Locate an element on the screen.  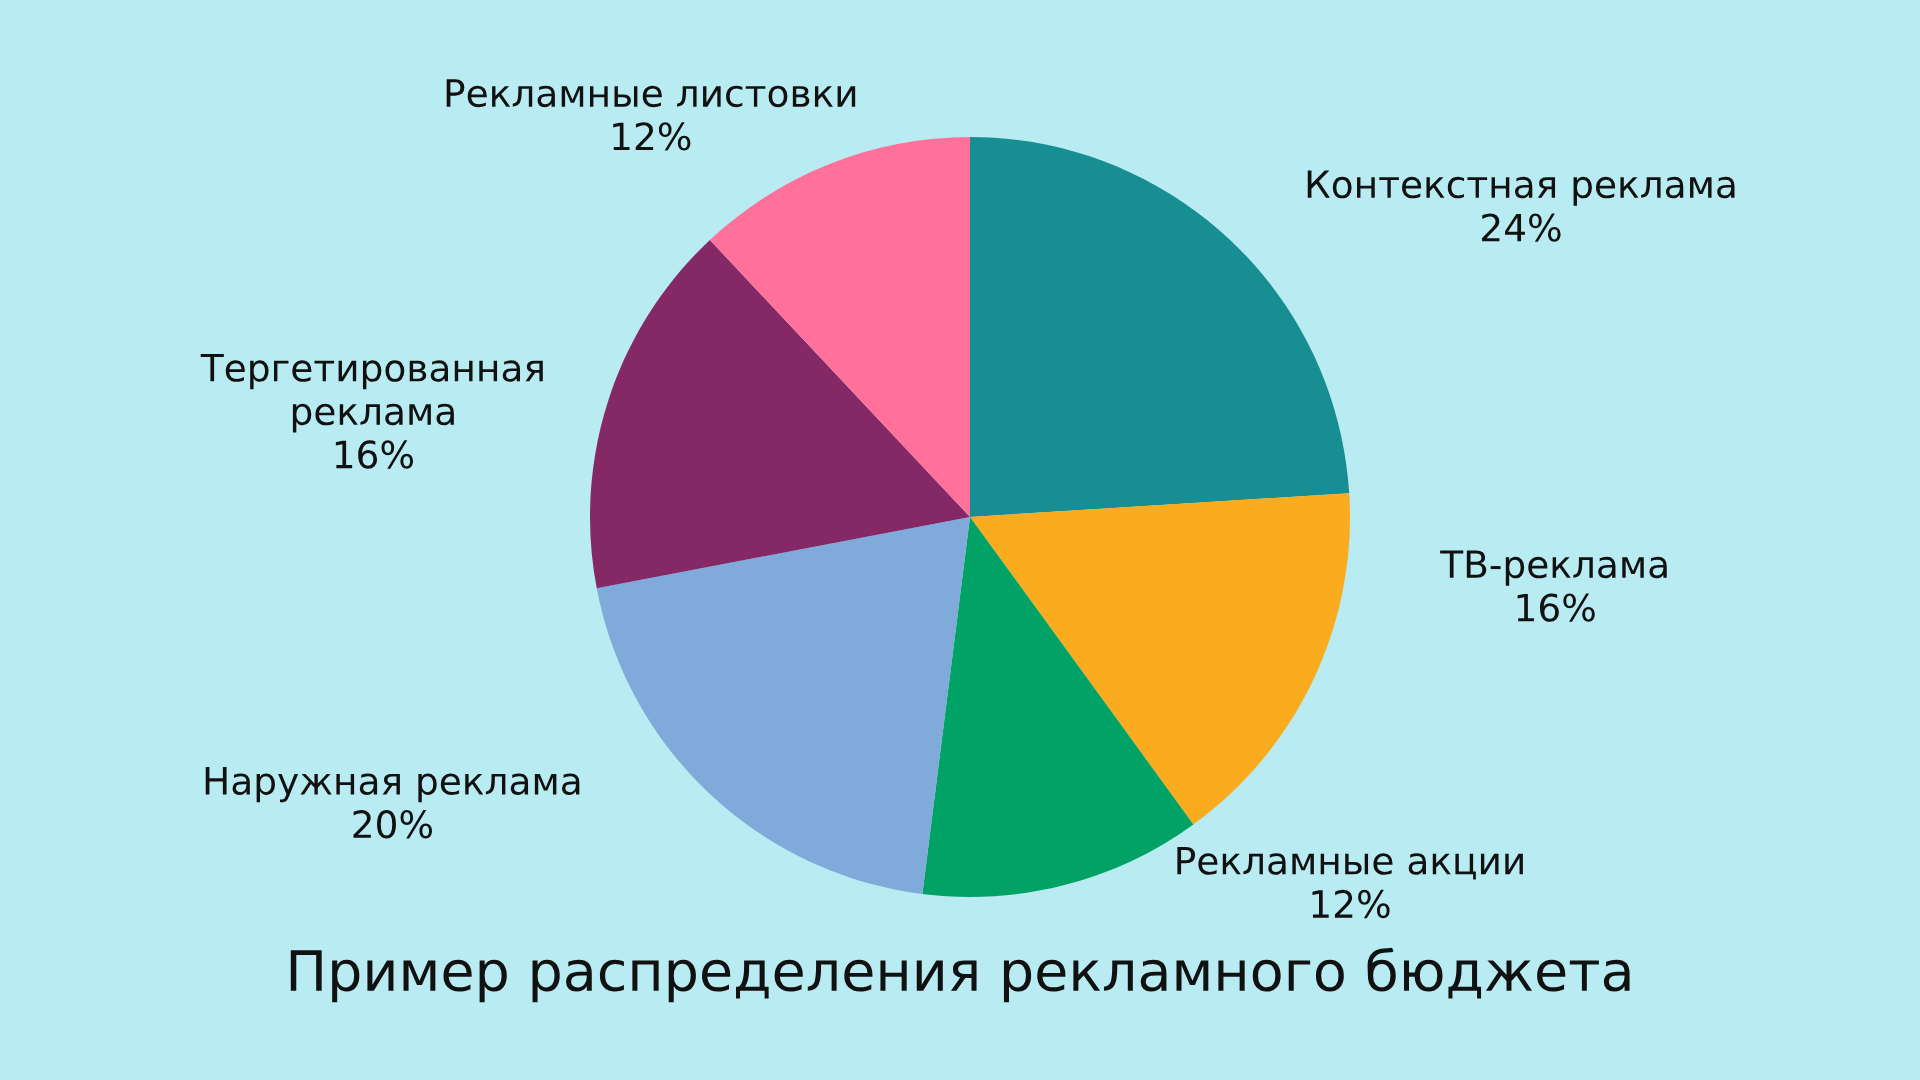
text: Пример распределения рекламного бюджета is located at coordinates (960, 975).